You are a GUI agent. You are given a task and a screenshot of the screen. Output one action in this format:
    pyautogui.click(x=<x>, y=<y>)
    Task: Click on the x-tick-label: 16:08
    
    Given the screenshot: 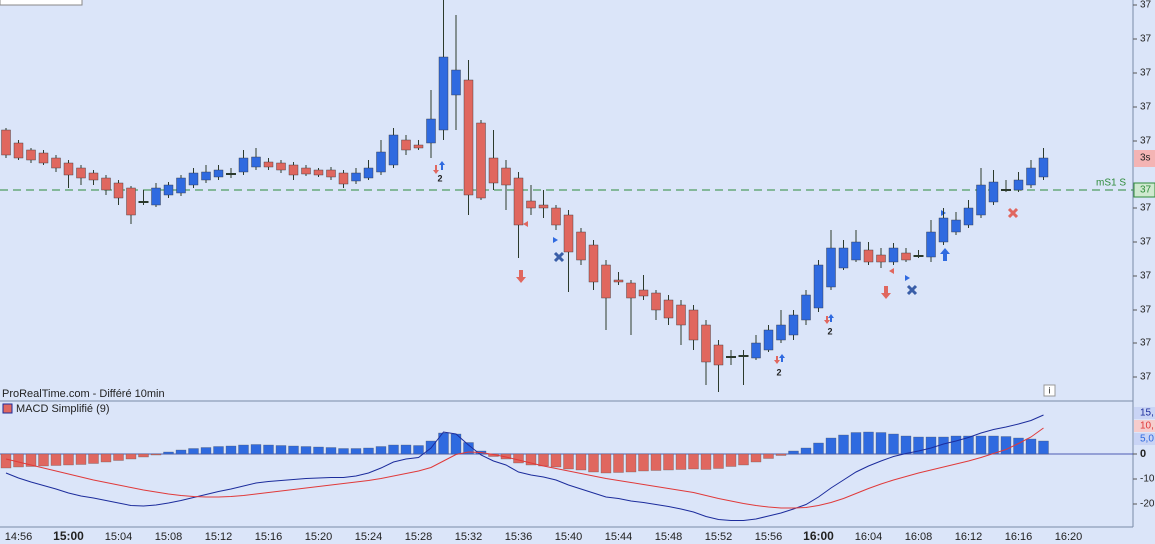 What is the action you would take?
    pyautogui.click(x=919, y=537)
    